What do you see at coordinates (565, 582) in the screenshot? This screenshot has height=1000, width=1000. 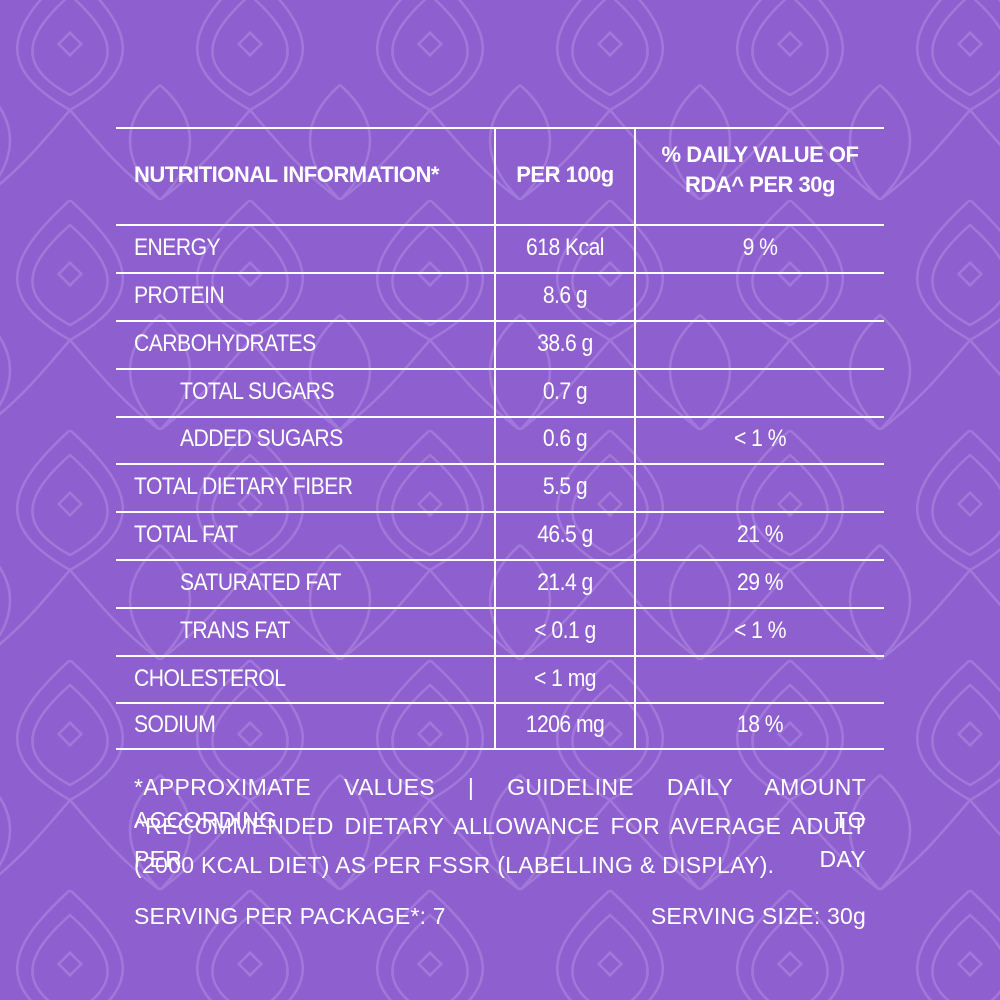 I see `per-100g-value: 21.4 g` at bounding box center [565, 582].